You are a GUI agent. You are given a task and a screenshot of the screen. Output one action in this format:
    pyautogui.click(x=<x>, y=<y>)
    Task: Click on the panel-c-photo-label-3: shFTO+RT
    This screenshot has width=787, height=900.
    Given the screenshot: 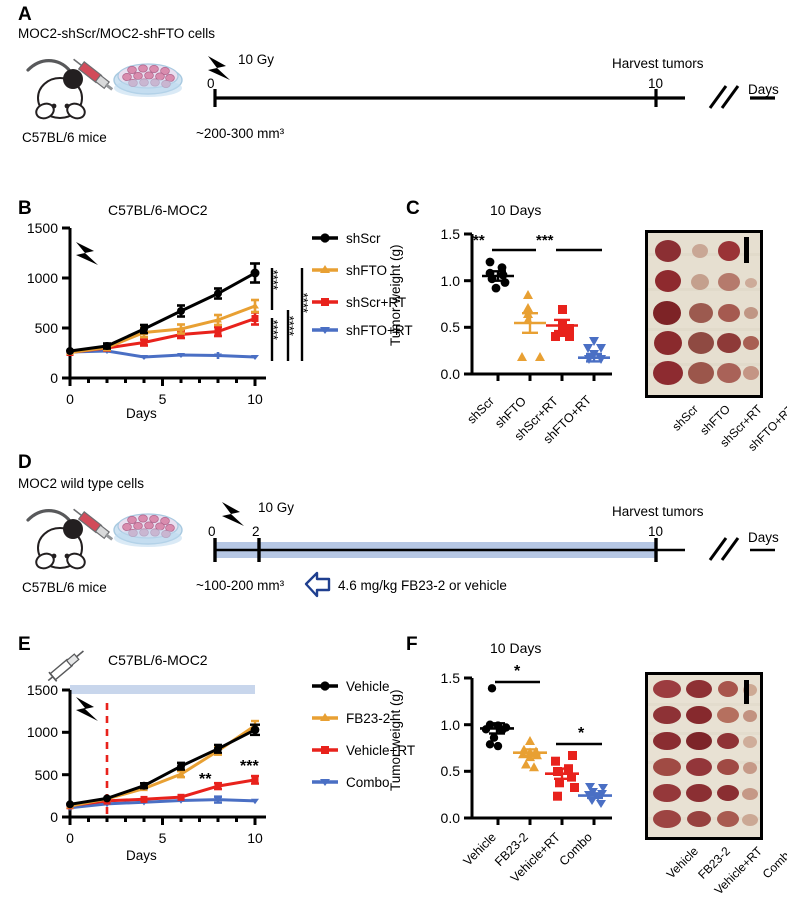 What is the action you would take?
    pyautogui.click(x=766, y=428)
    